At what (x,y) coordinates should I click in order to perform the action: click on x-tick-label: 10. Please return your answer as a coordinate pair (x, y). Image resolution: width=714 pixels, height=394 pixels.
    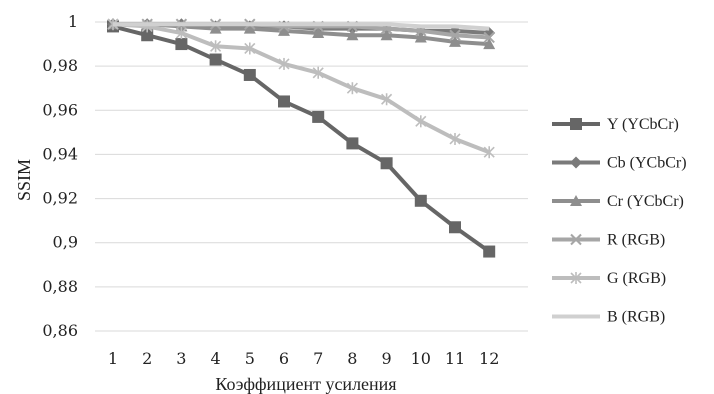
    Looking at the image, I should click on (421, 358).